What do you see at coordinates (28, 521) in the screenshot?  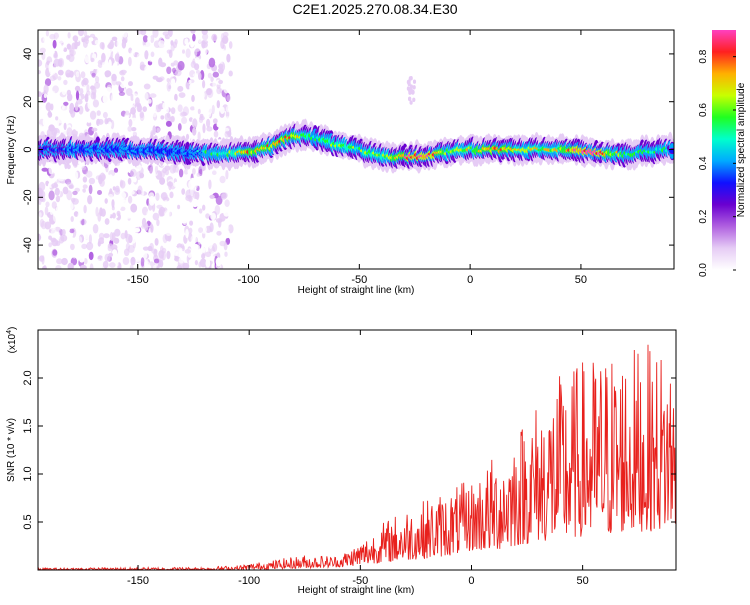 I see `y-tick-label: 0.5` at bounding box center [28, 521].